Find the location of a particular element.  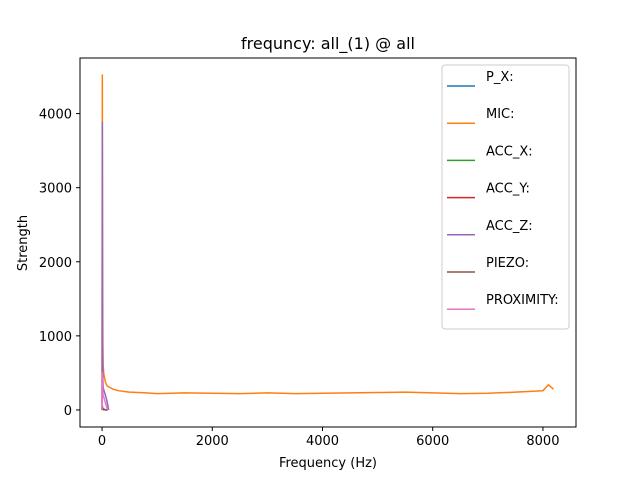

legend-label-0: P_X: is located at coordinates (500, 77).